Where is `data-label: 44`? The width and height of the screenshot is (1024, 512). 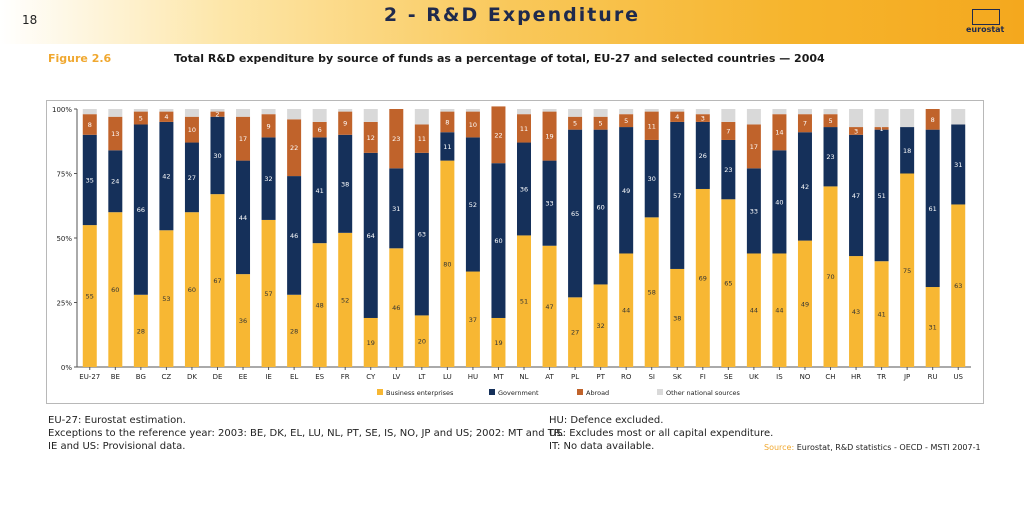
data-label: 44 is located at coordinates (779, 311).